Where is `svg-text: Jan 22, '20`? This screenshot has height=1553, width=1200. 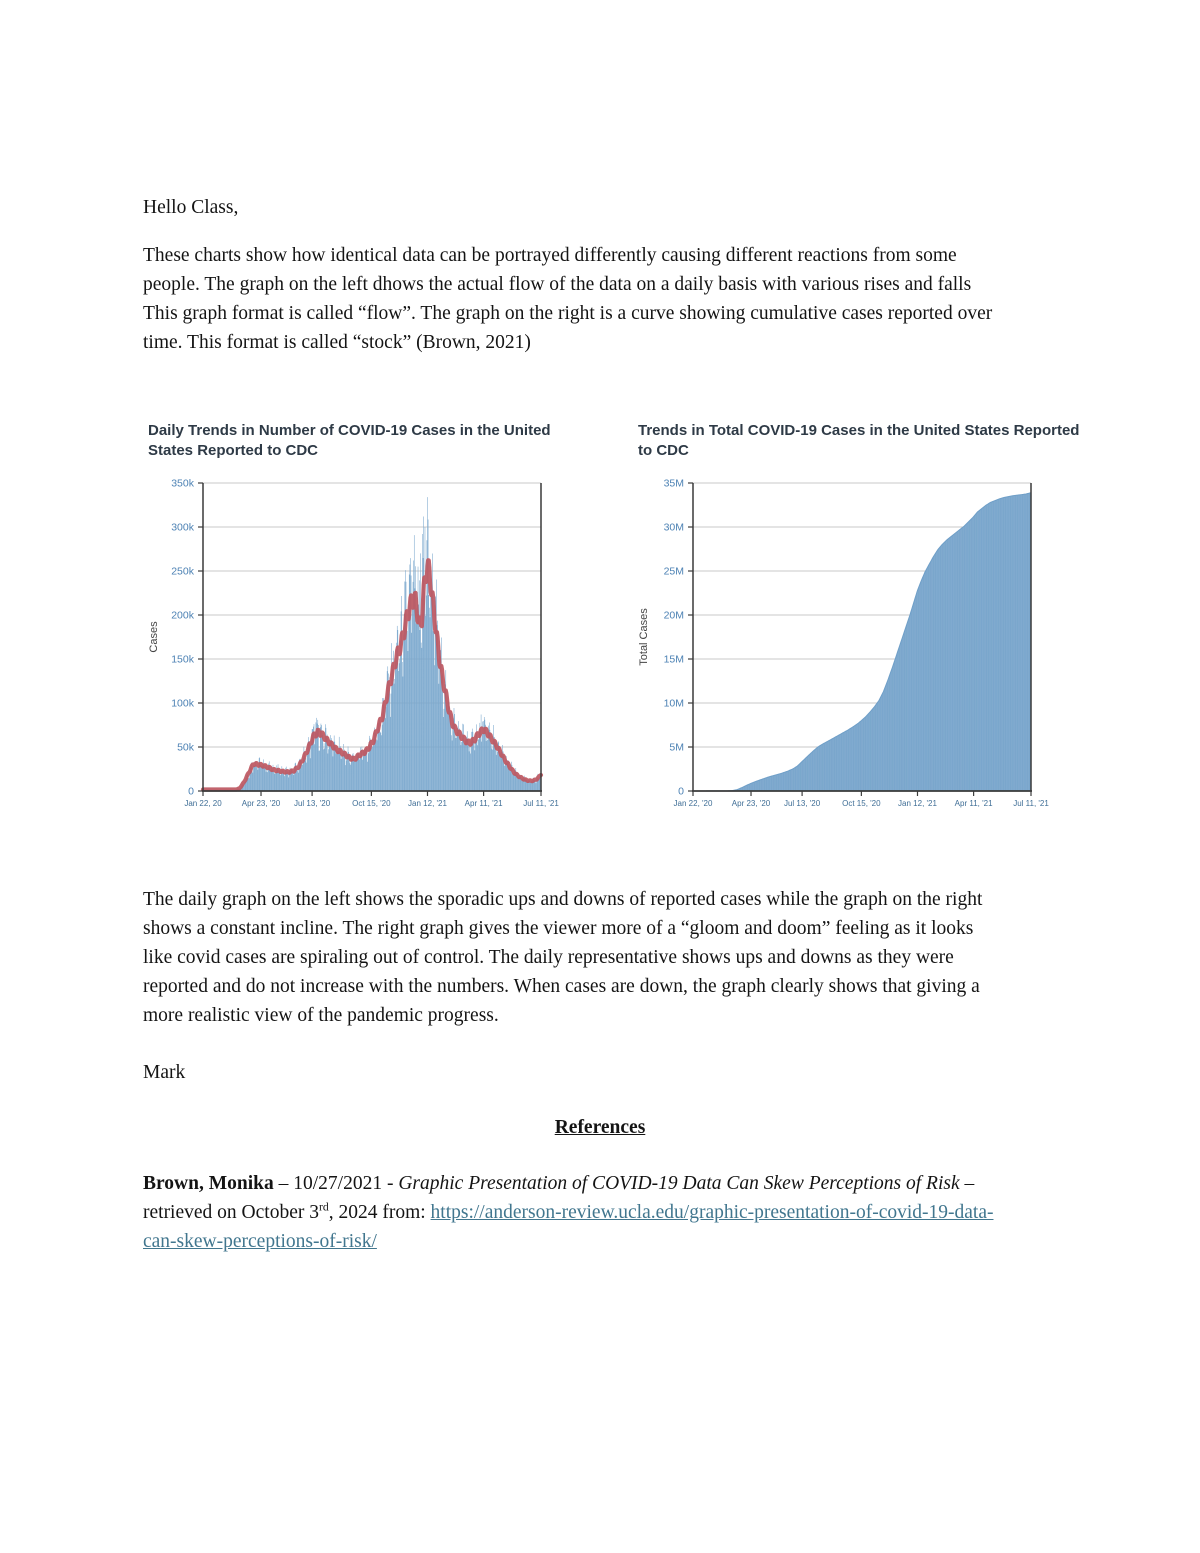
svg-text: Jan 22, '20 is located at coordinates (693, 803).